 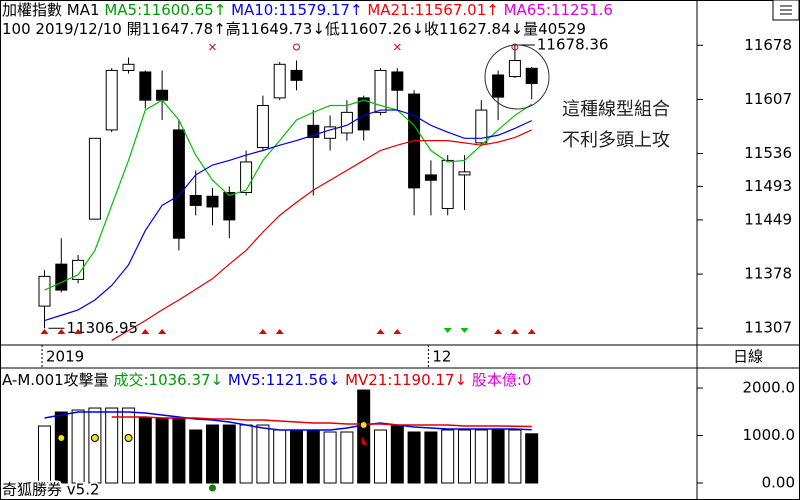 I want to click on signal-arrow, so click(x=364, y=441).